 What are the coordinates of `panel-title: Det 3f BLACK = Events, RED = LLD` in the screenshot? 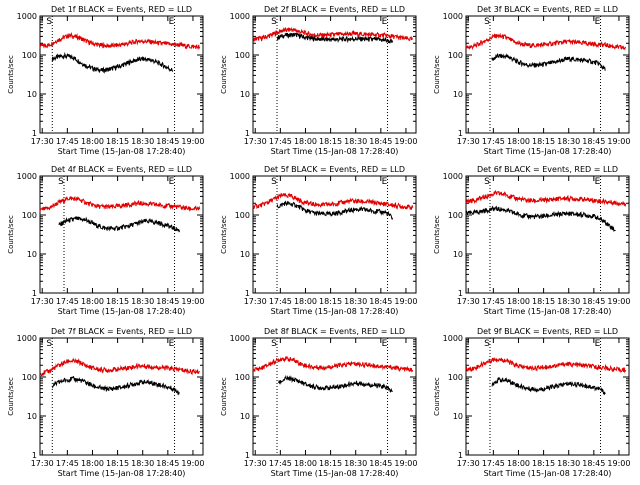 It's located at (547, 9).